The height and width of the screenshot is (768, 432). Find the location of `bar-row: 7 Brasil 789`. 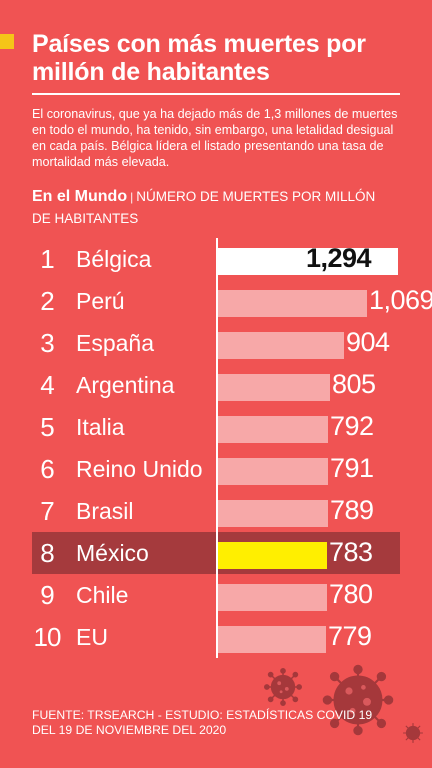

bar-row: 7 Brasil 789 is located at coordinates (216, 511).